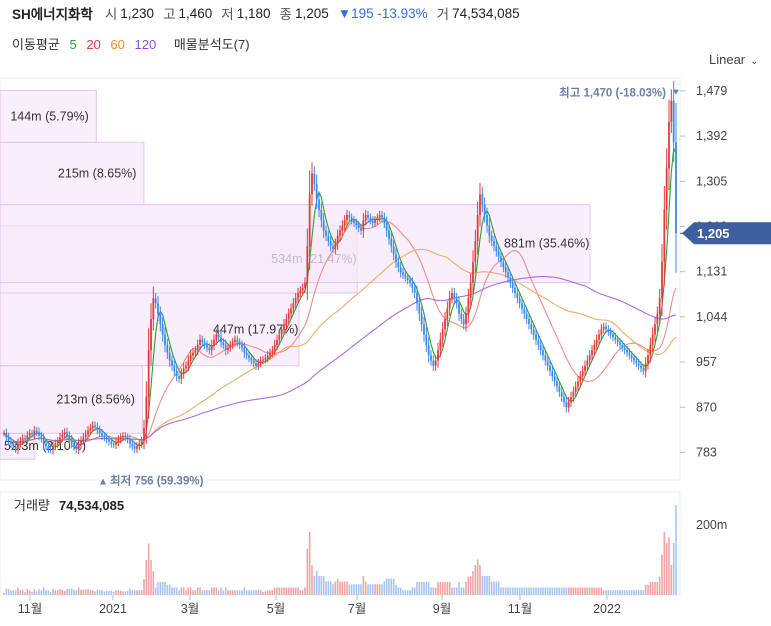  What do you see at coordinates (93, 44) in the screenshot?
I see `ma20-legend: 20` at bounding box center [93, 44].